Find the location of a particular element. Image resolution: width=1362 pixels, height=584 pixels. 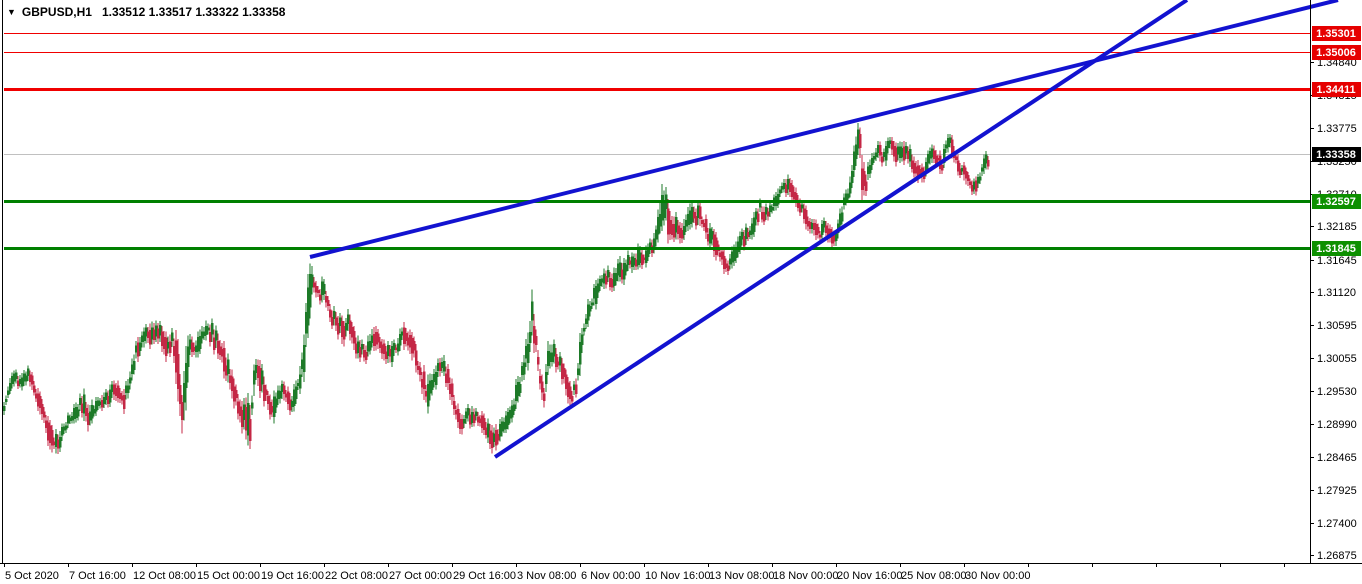

time-label: 18 Nov 00:00 is located at coordinates (805, 576).